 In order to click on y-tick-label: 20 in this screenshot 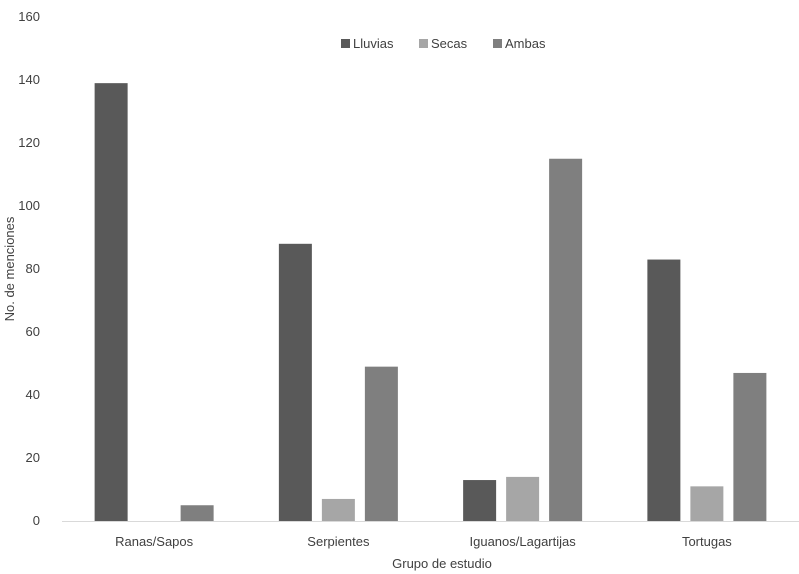, I will do `click(33, 457)`.